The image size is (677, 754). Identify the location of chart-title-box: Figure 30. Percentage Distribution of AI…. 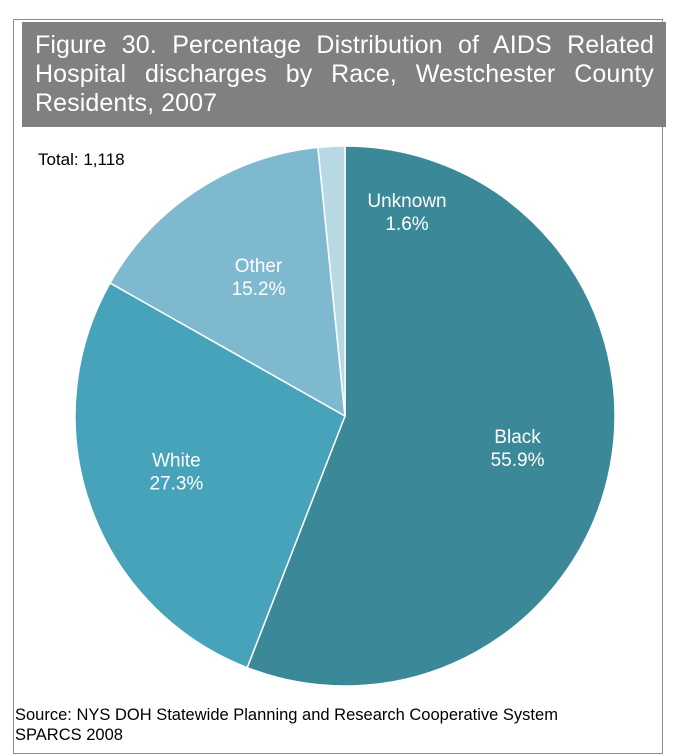
(344, 74).